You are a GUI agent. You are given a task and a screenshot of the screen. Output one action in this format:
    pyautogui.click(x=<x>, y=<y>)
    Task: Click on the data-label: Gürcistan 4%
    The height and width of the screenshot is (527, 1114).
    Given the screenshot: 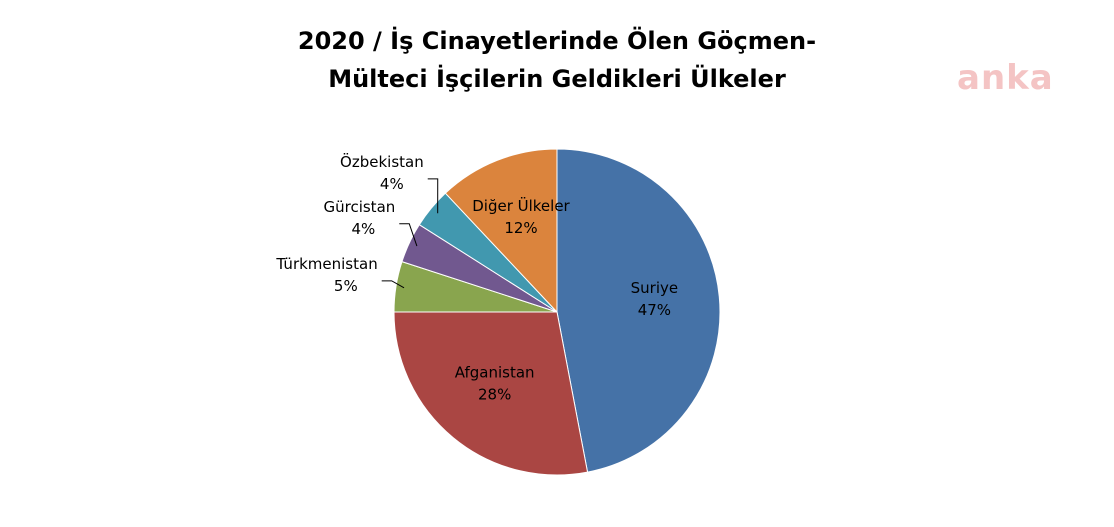 What is the action you would take?
    pyautogui.click(x=359, y=218)
    